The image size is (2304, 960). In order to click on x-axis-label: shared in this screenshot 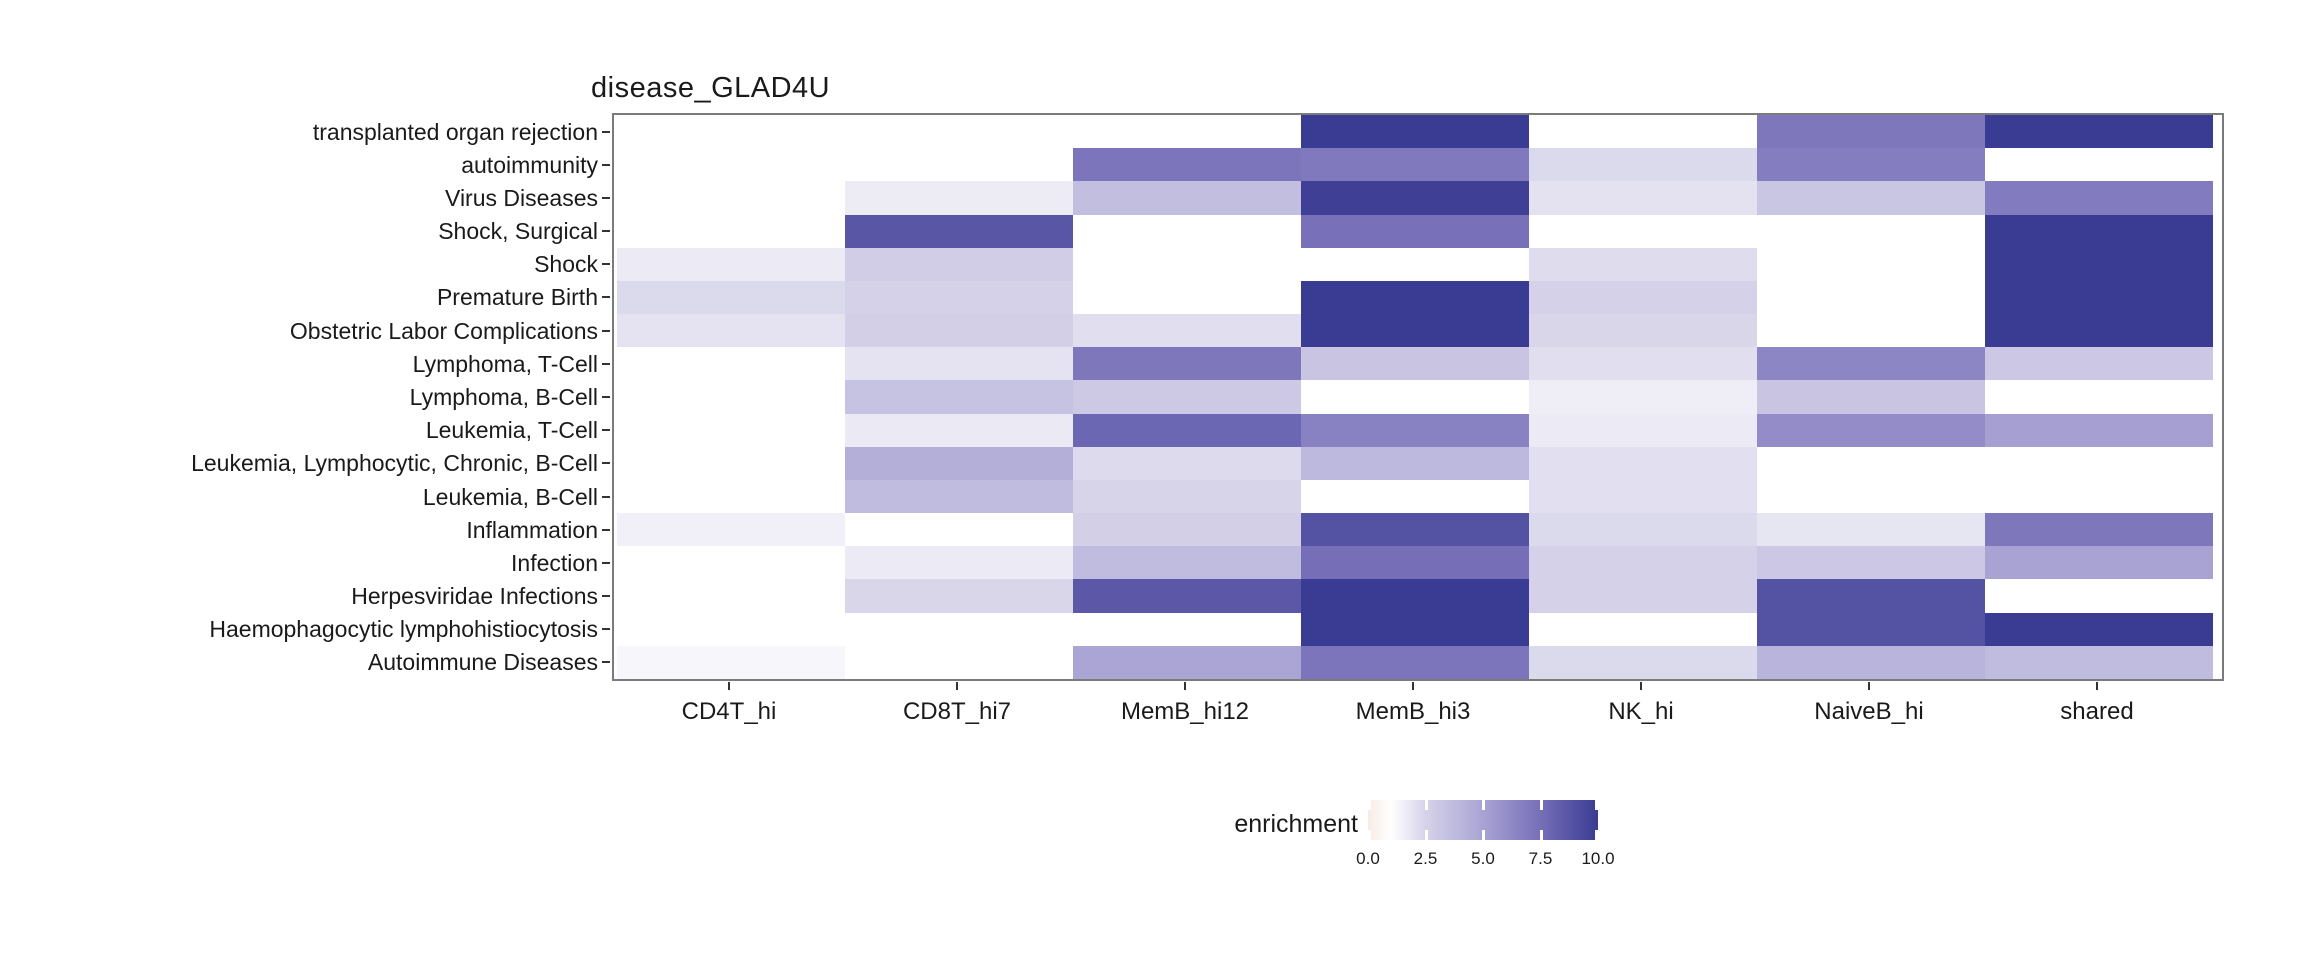, I will do `click(2097, 711)`.